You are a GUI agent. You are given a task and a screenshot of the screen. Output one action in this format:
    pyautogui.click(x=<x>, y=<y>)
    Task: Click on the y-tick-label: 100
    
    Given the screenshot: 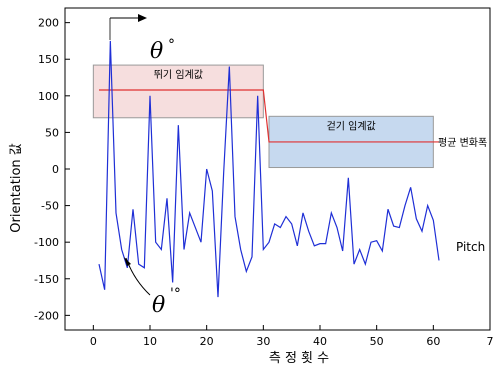 What is the action you would take?
    pyautogui.click(x=48, y=96)
    